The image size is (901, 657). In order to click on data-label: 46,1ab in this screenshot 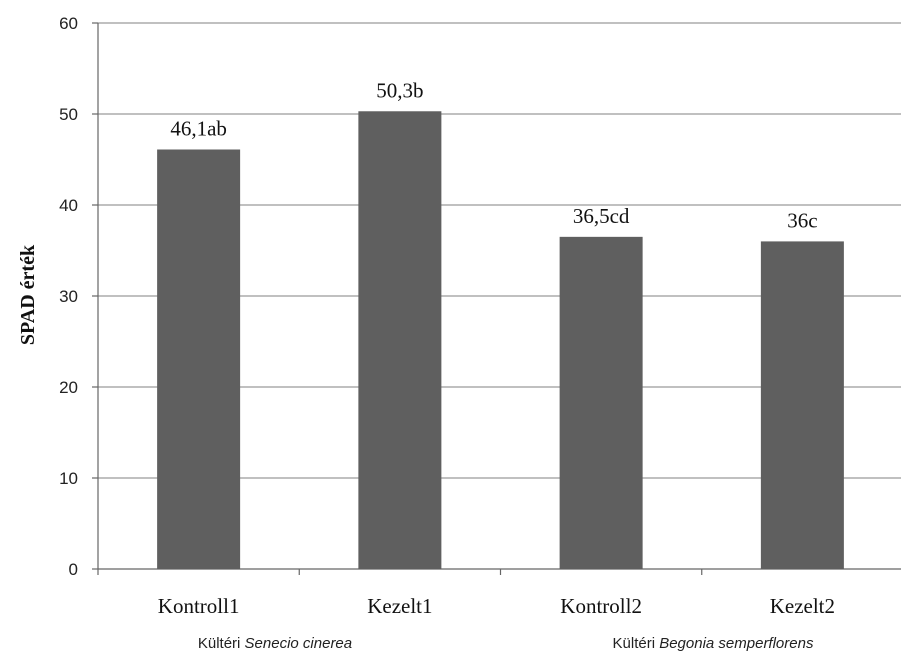, I will do `click(198, 128)`.